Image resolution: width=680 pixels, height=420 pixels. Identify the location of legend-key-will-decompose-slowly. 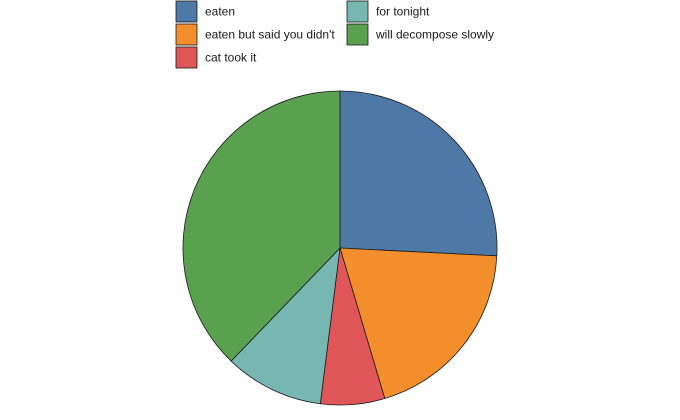
(357, 34).